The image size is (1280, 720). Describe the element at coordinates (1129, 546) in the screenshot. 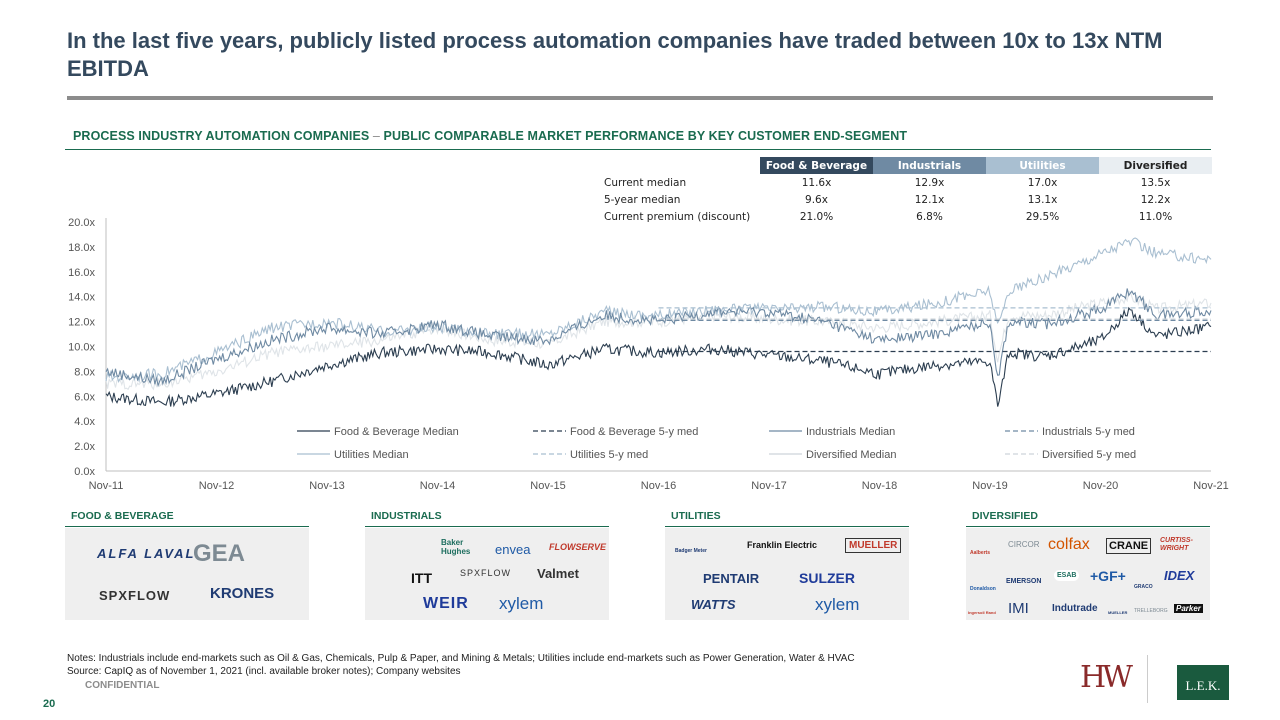

I see `logo-text: CRANE` at that location.